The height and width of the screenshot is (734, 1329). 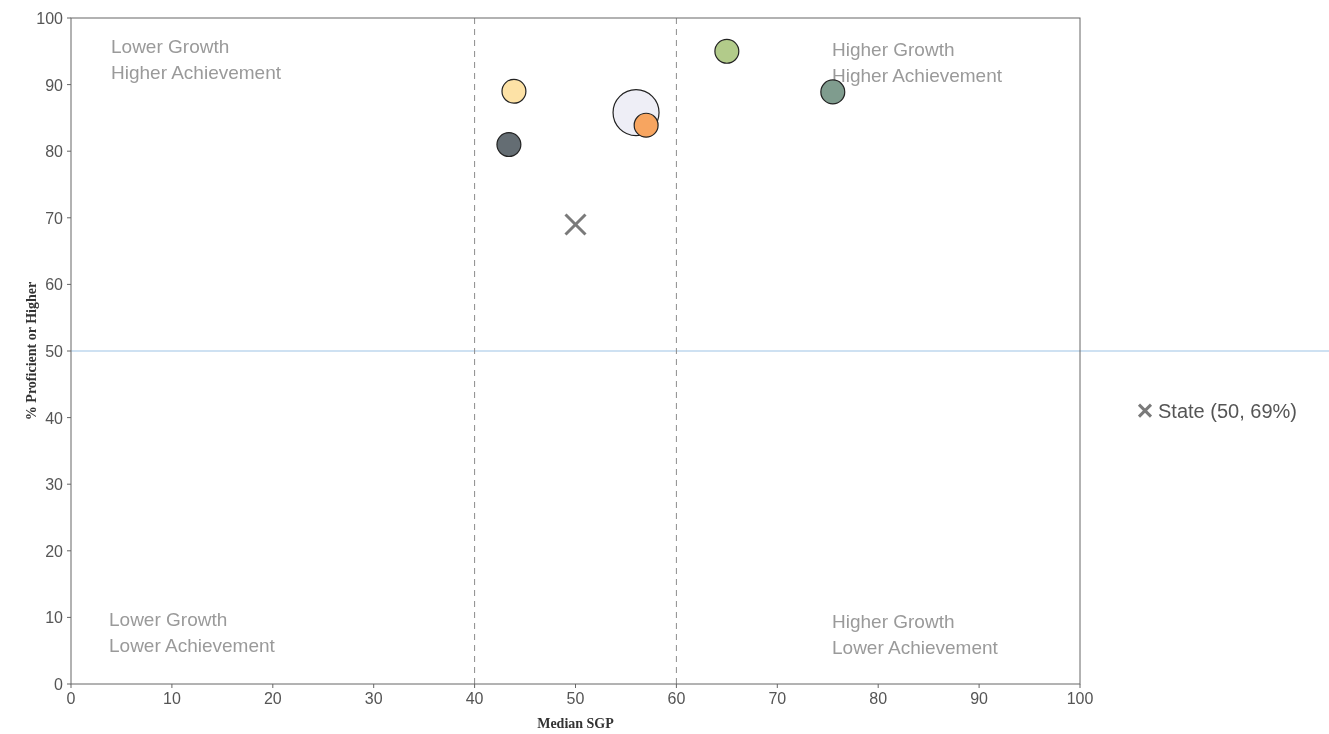 I want to click on x-tick-label: 10, so click(x=172, y=698).